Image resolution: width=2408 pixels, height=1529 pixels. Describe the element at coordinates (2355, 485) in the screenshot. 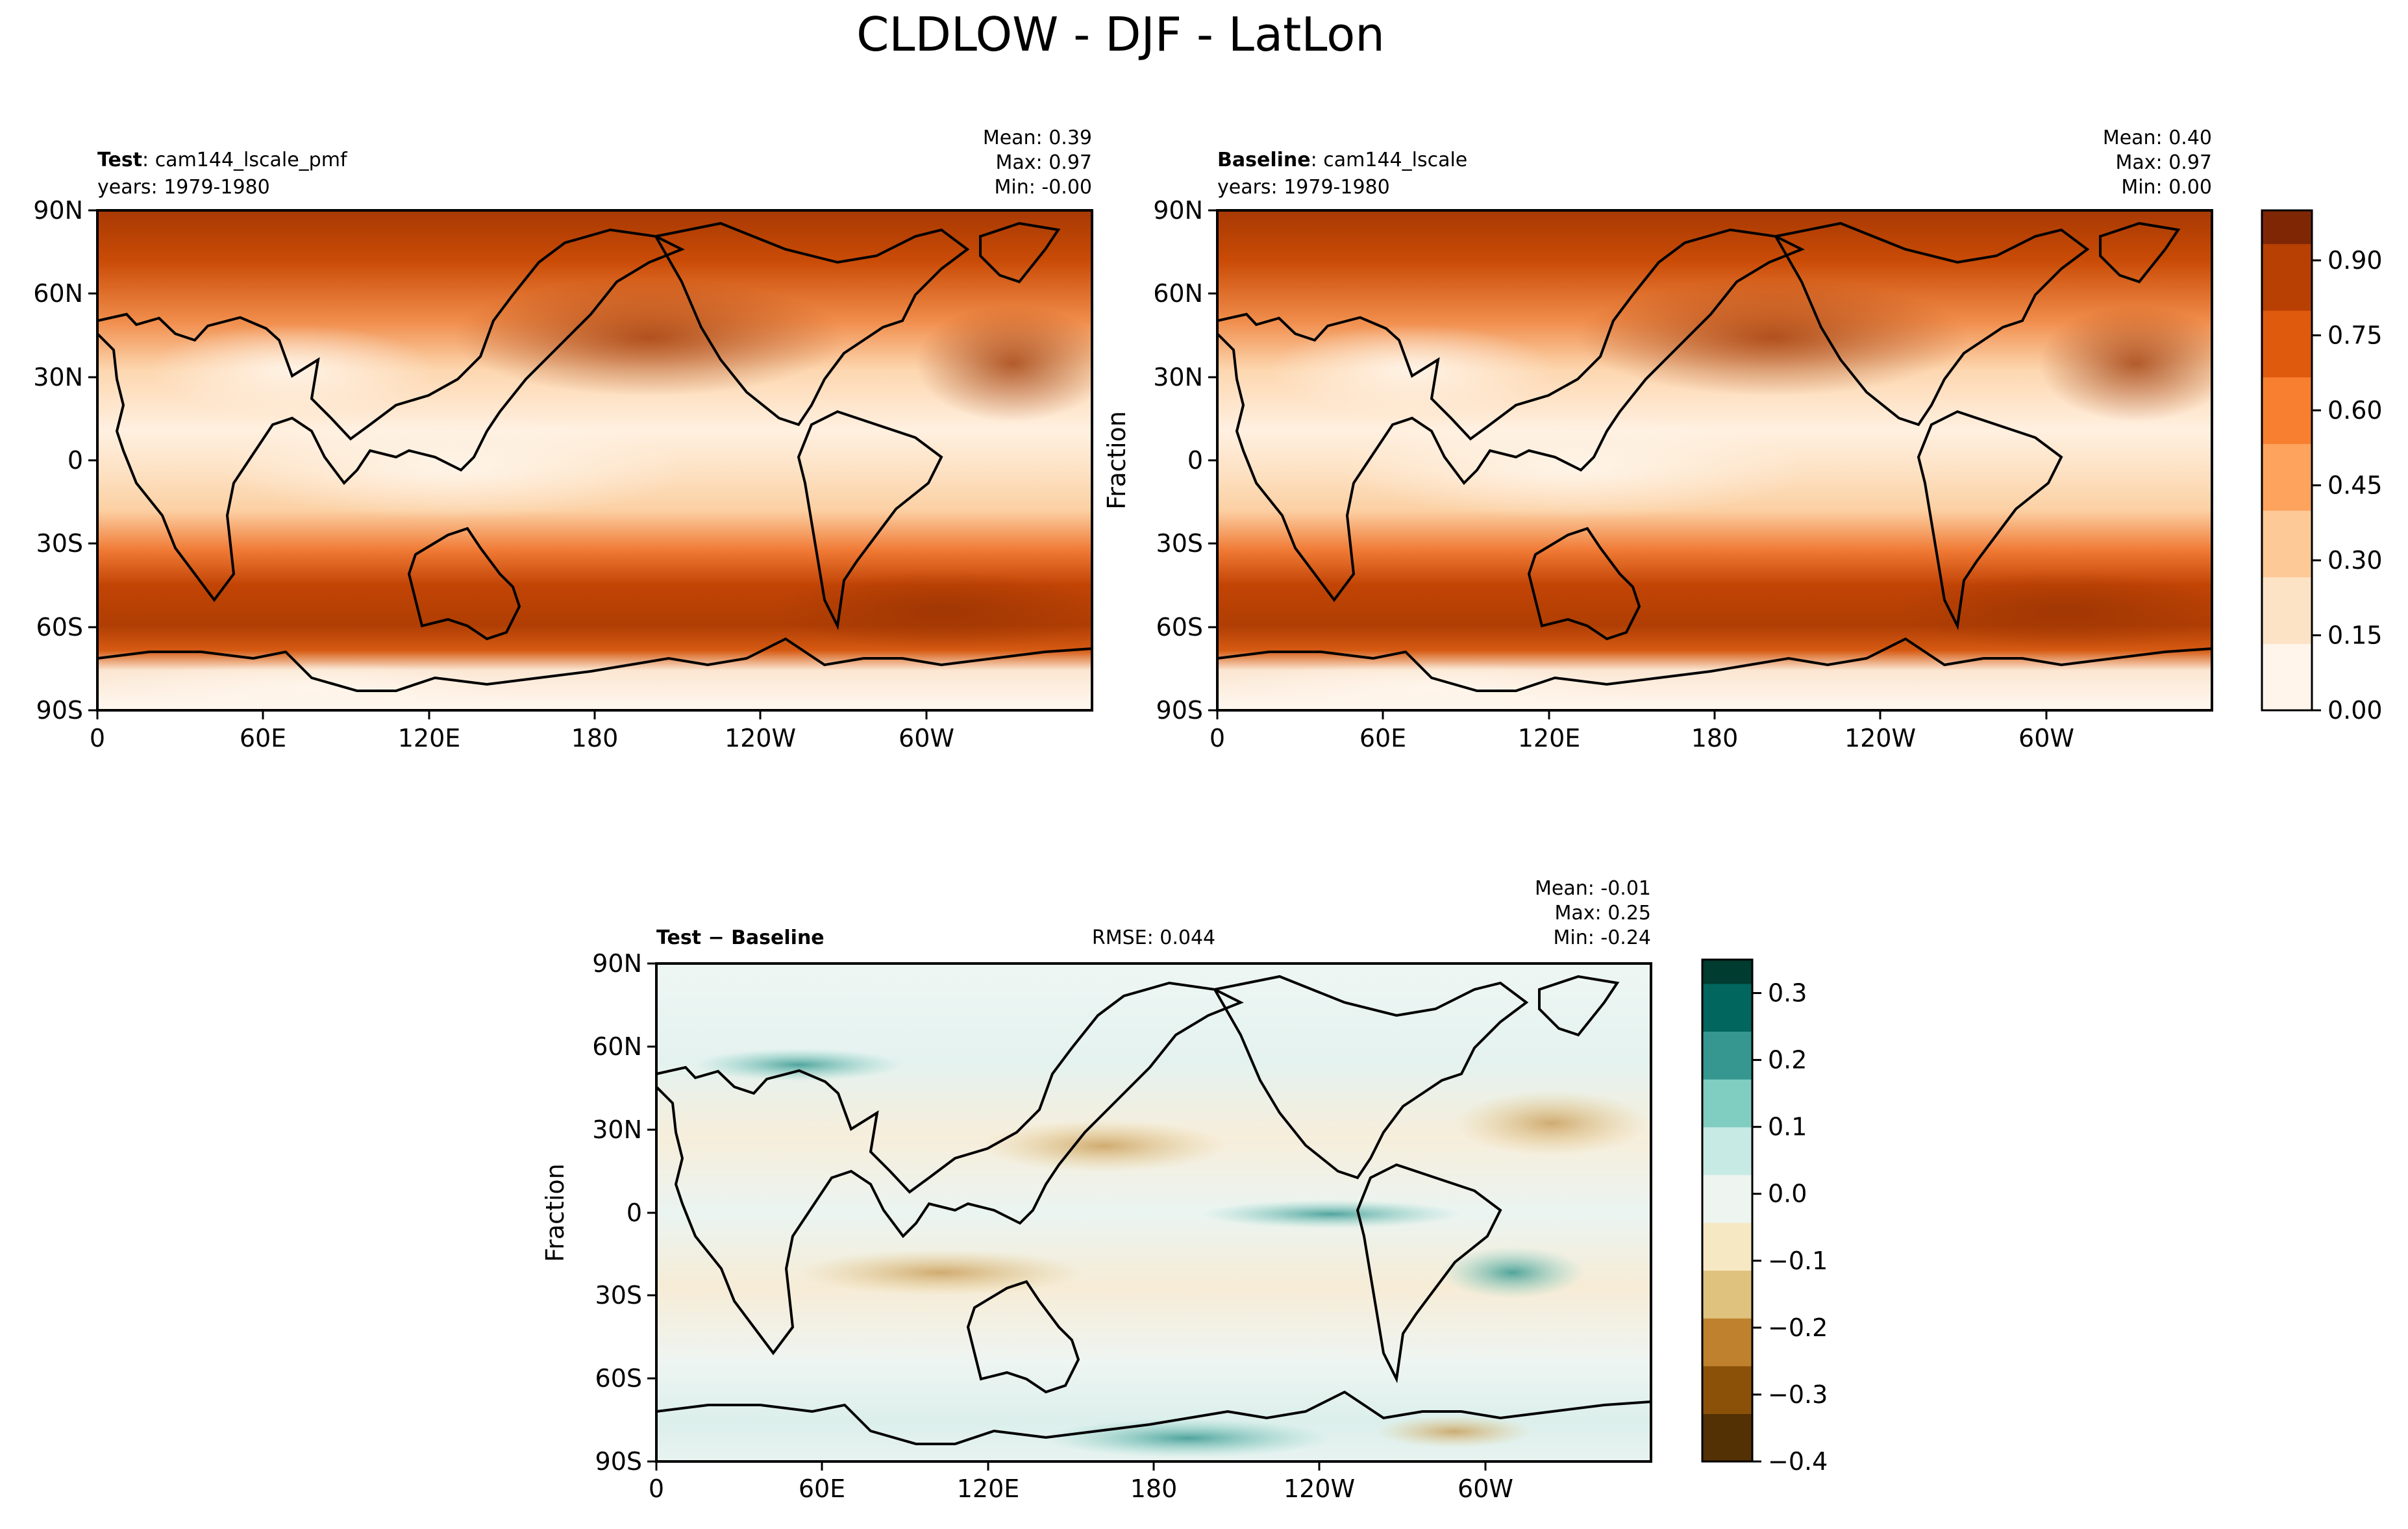

I see `colorbar-oranges-tick-label: 0.45` at that location.